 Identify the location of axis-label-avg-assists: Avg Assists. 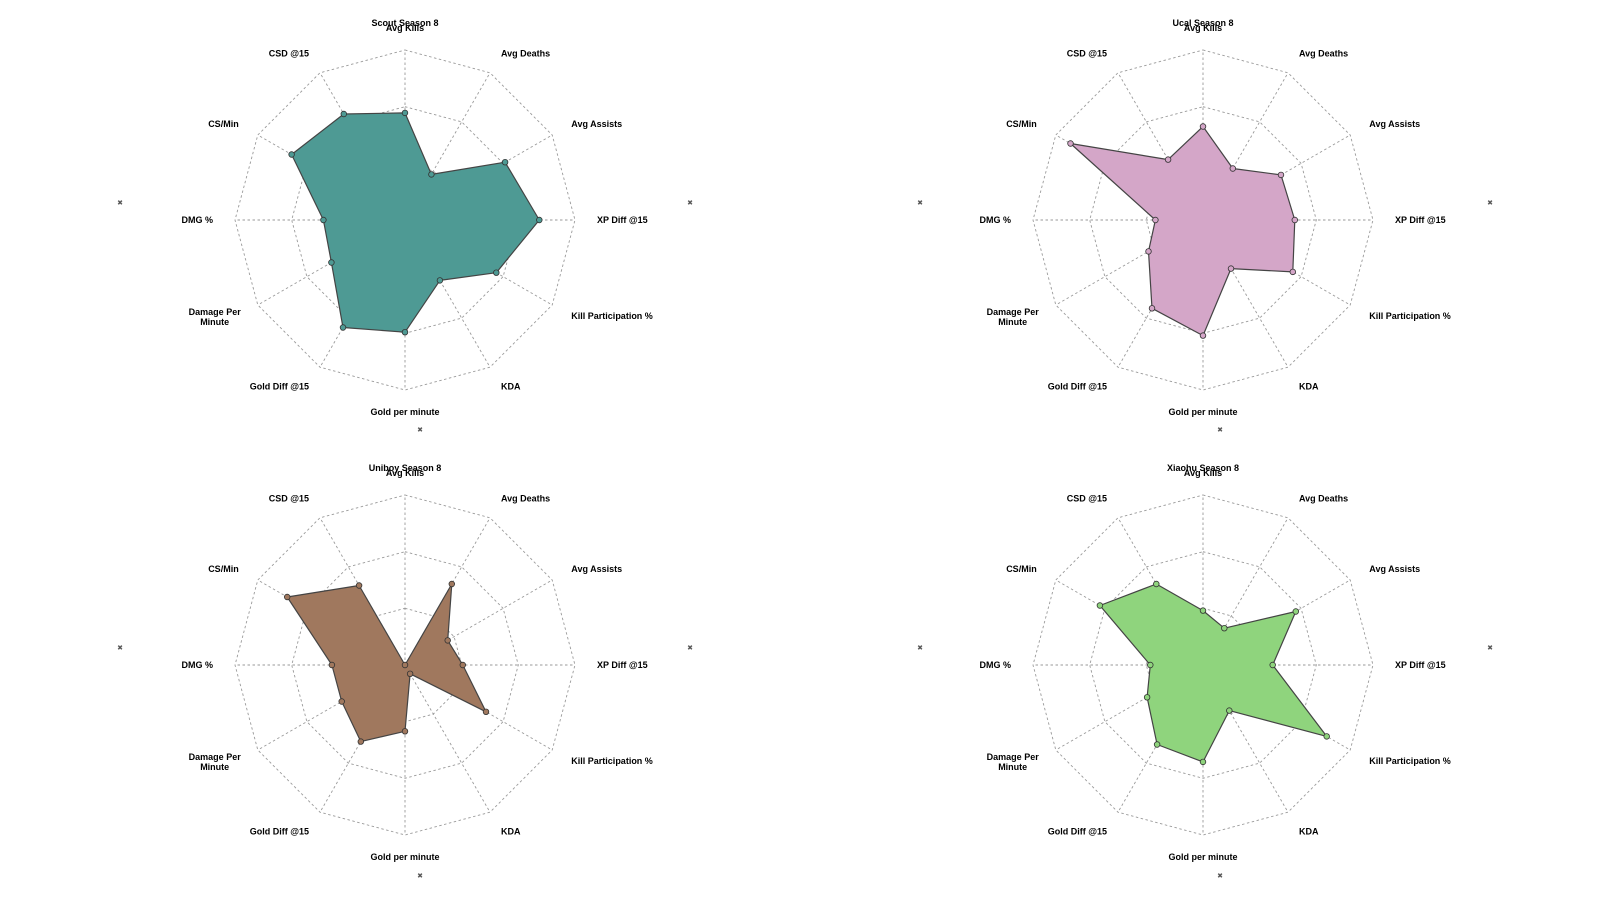
(596, 569).